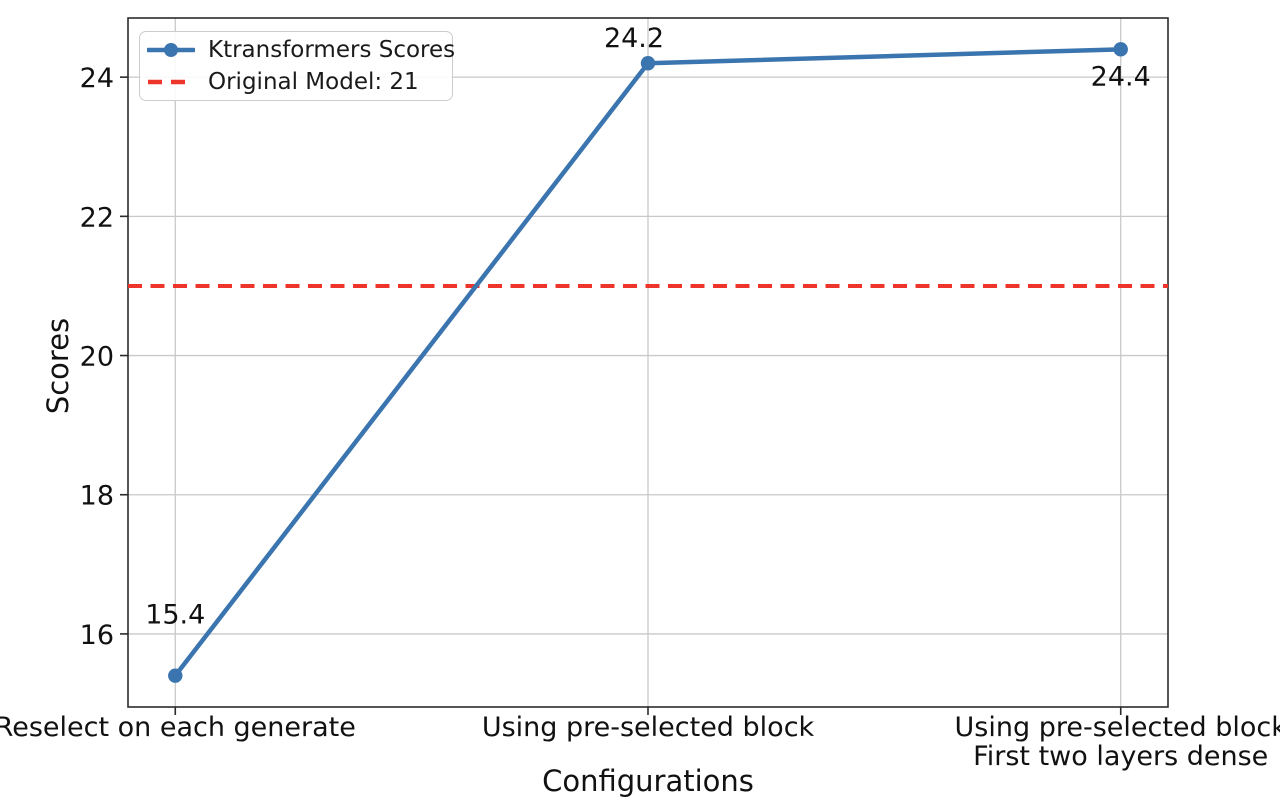 The image size is (1280, 803). What do you see at coordinates (313, 82) in the screenshot?
I see `legend-label-reference: Original Model: 21` at bounding box center [313, 82].